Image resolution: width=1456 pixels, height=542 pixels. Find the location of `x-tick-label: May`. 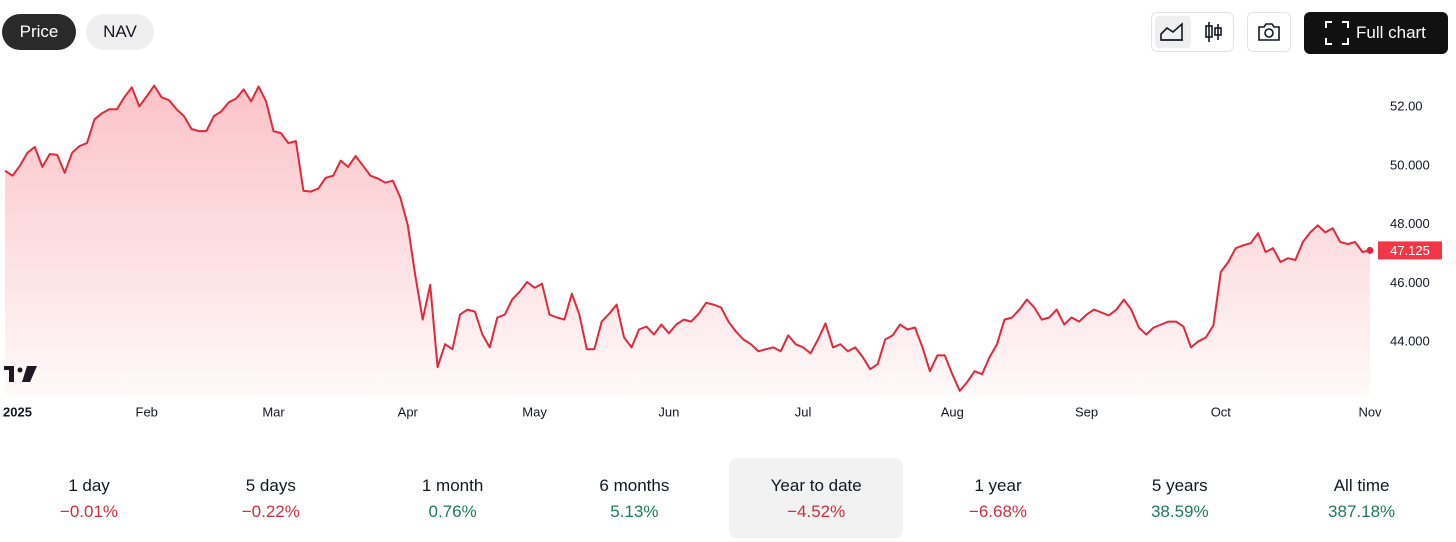

x-tick-label: May is located at coordinates (534, 411).